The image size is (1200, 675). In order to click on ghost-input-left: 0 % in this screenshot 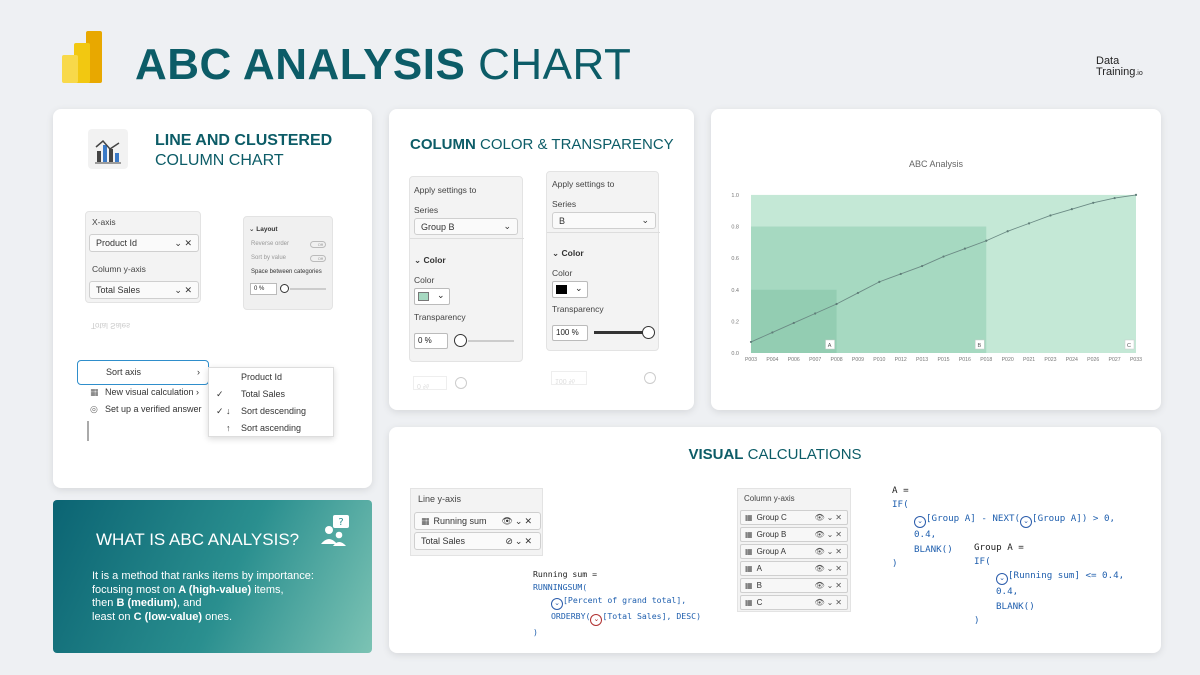, I will do `click(430, 383)`.